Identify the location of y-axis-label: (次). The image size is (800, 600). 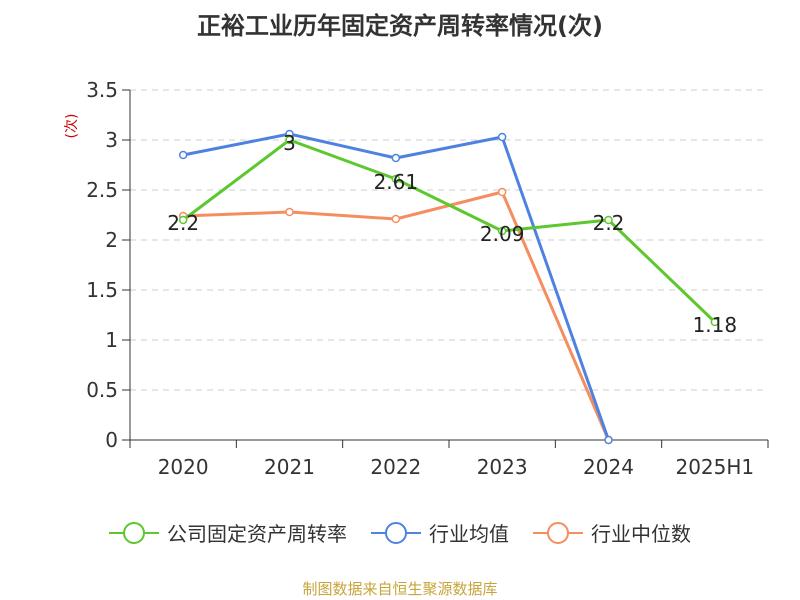
(72, 126).